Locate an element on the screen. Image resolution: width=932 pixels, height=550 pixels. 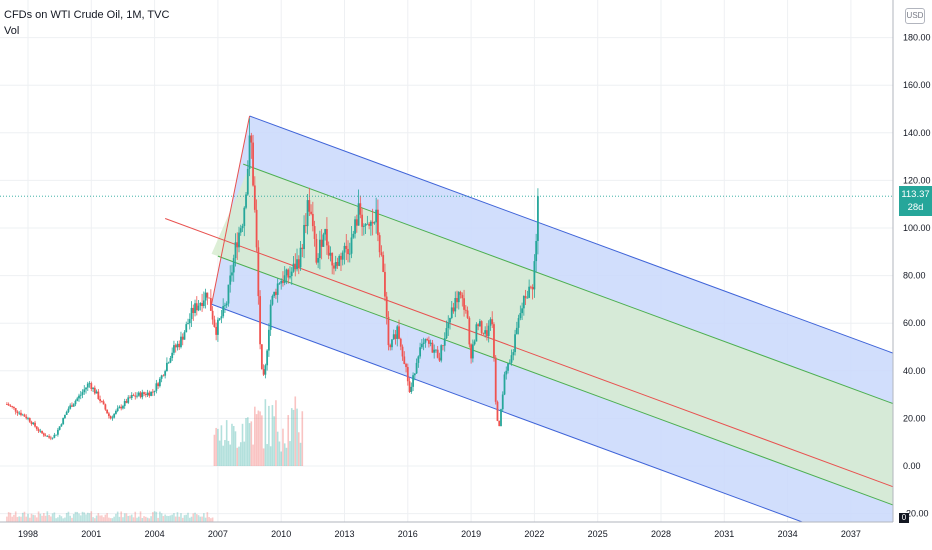
time-tick-label: 2016 is located at coordinates (408, 534).